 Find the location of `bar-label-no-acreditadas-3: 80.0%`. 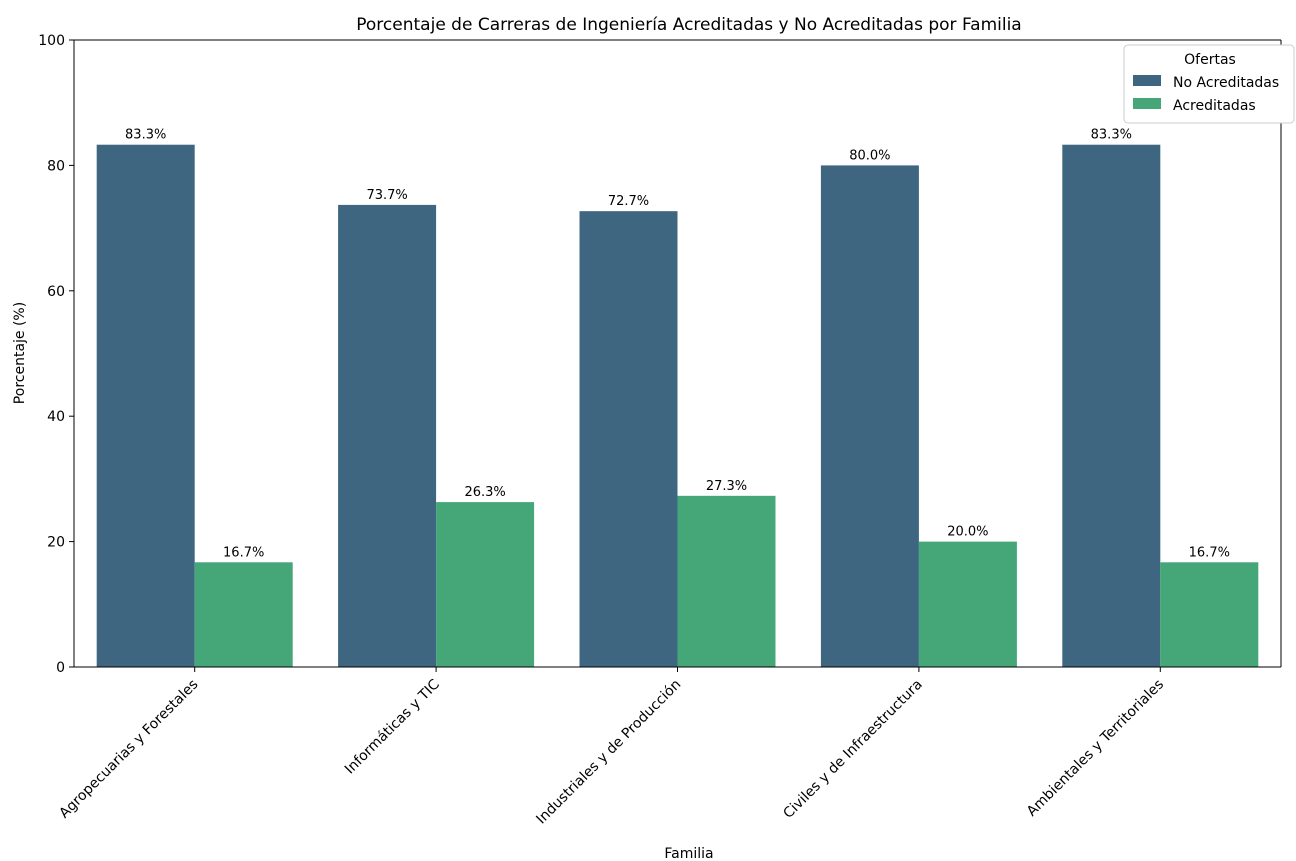

bar-label-no-acreditadas-3: 80.0% is located at coordinates (869, 155).